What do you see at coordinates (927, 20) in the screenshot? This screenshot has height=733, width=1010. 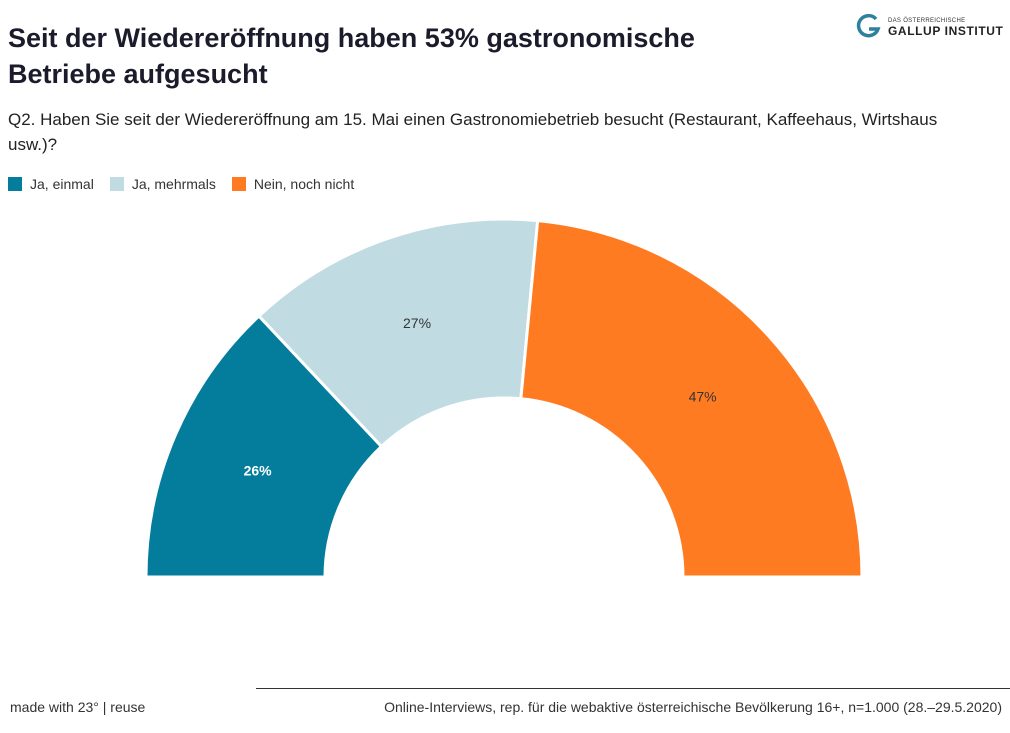 I see `logo-small-text: DAS ÖSTERREICHISCHE` at bounding box center [927, 20].